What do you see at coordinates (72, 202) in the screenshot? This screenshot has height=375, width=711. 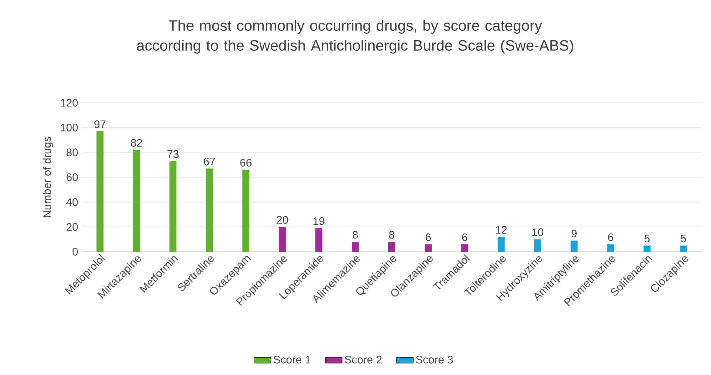 I see `y-tick-label: 40` at bounding box center [72, 202].